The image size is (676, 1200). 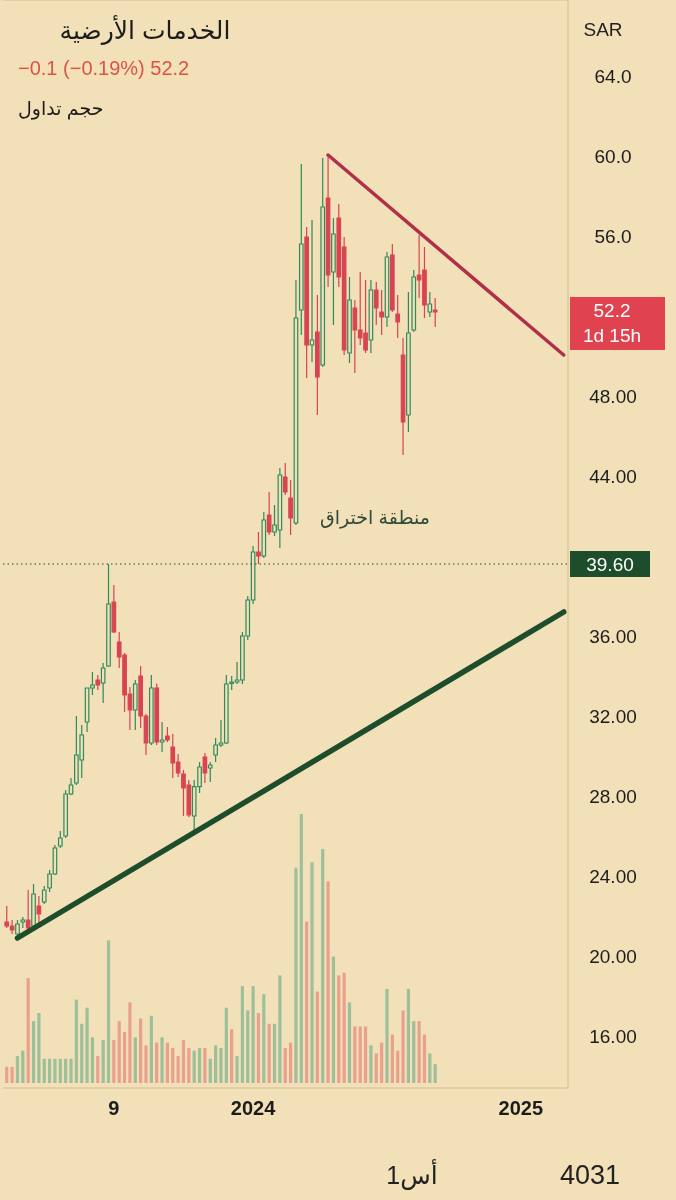 What do you see at coordinates (145, 29) in the screenshot?
I see `text: الخدمات الأرضية` at bounding box center [145, 29].